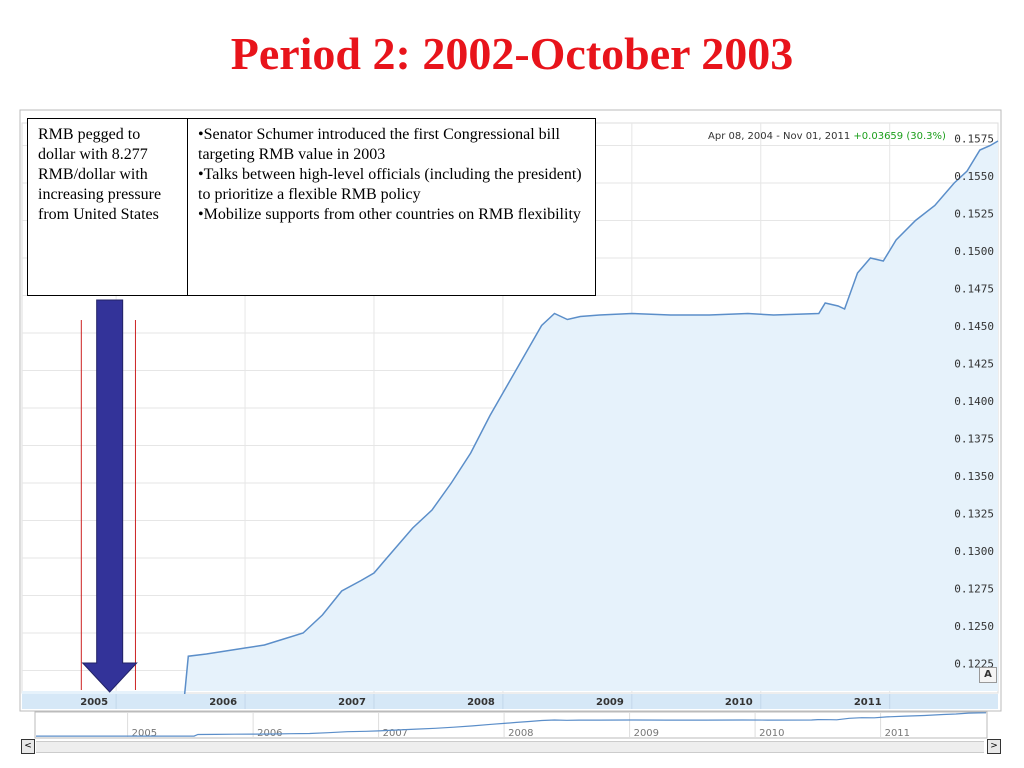 The image size is (1024, 768). I want to click on y-tick-label: 0.1500, so click(974, 251).